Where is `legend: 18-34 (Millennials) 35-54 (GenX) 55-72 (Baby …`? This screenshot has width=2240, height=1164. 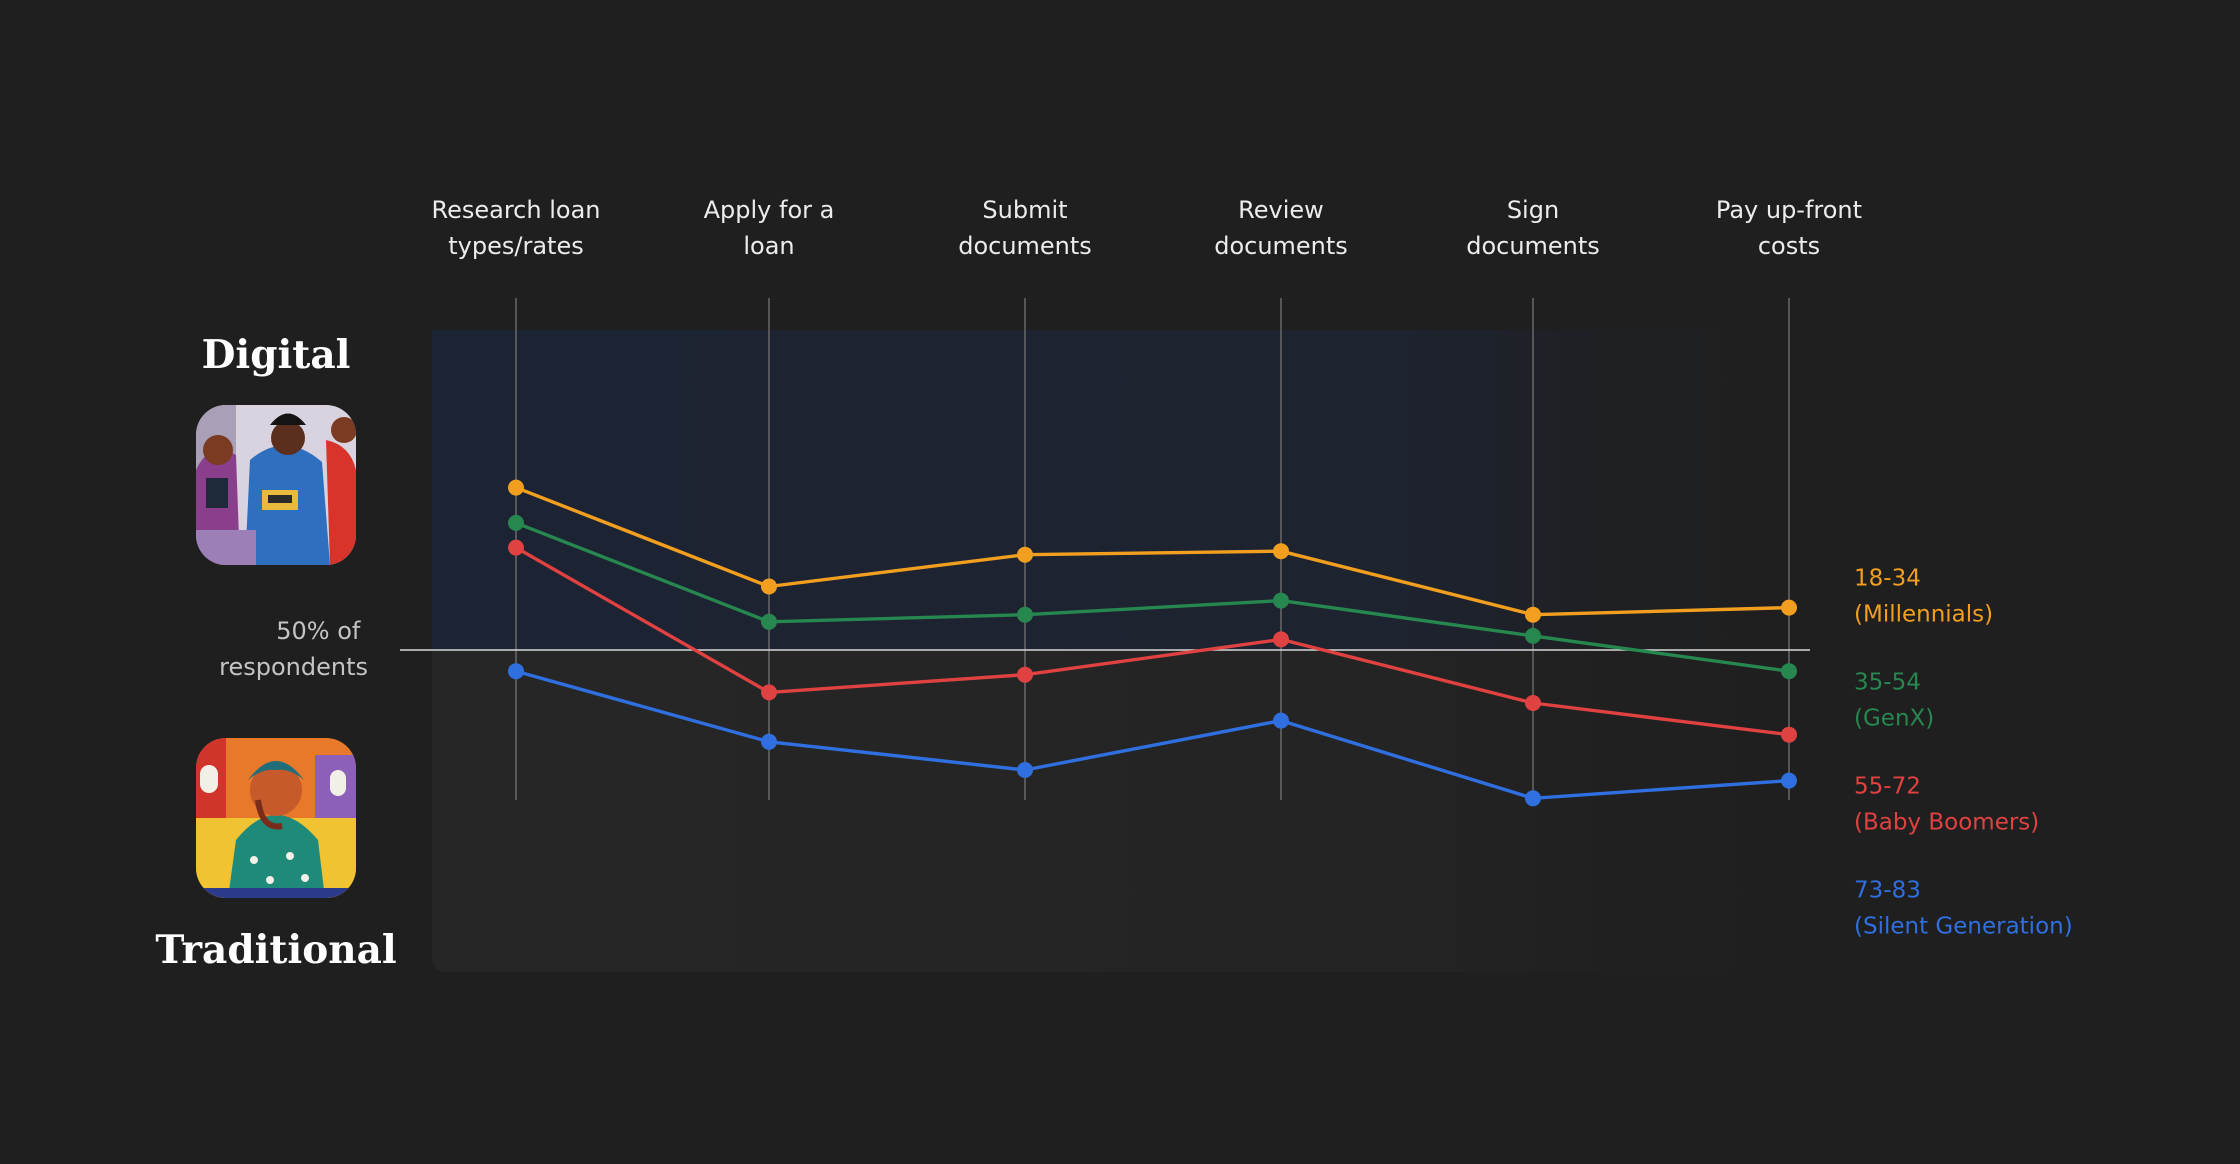
legend: 18-34 (Millennials) 35-54 (GenX) 55-72 (Baby … is located at coordinates (1963, 753).